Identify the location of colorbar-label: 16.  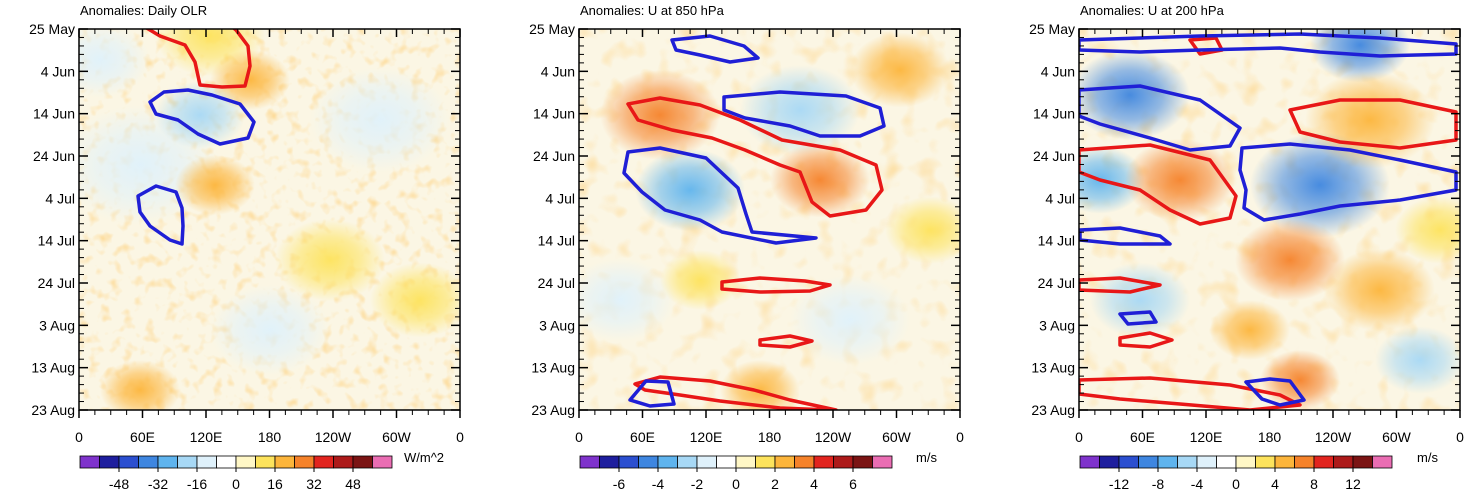
(275, 484).